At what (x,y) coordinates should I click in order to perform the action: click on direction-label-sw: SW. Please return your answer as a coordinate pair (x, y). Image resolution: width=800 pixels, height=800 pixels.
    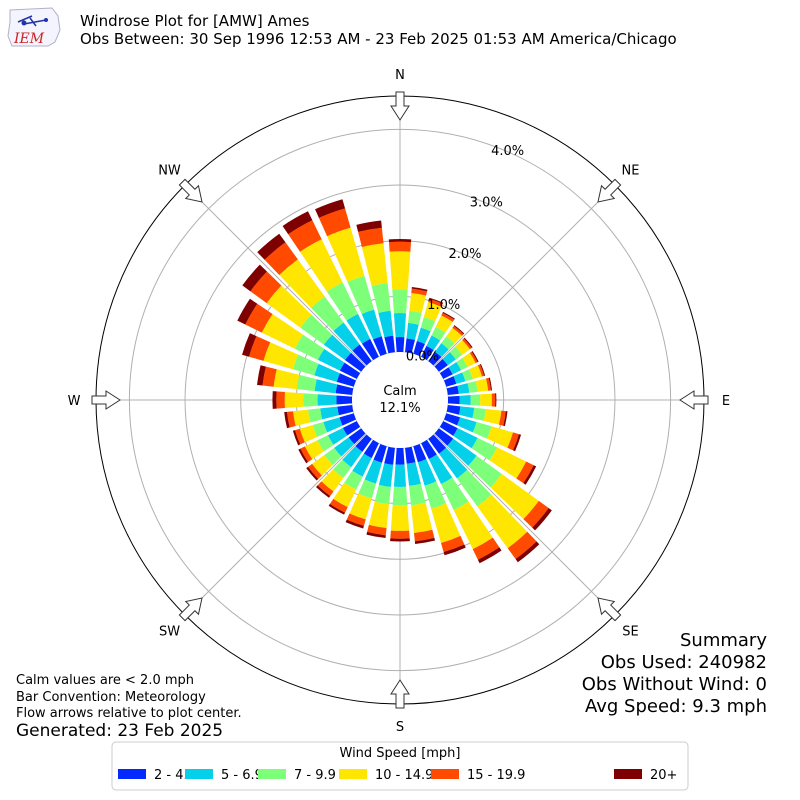
    Looking at the image, I should click on (169, 632).